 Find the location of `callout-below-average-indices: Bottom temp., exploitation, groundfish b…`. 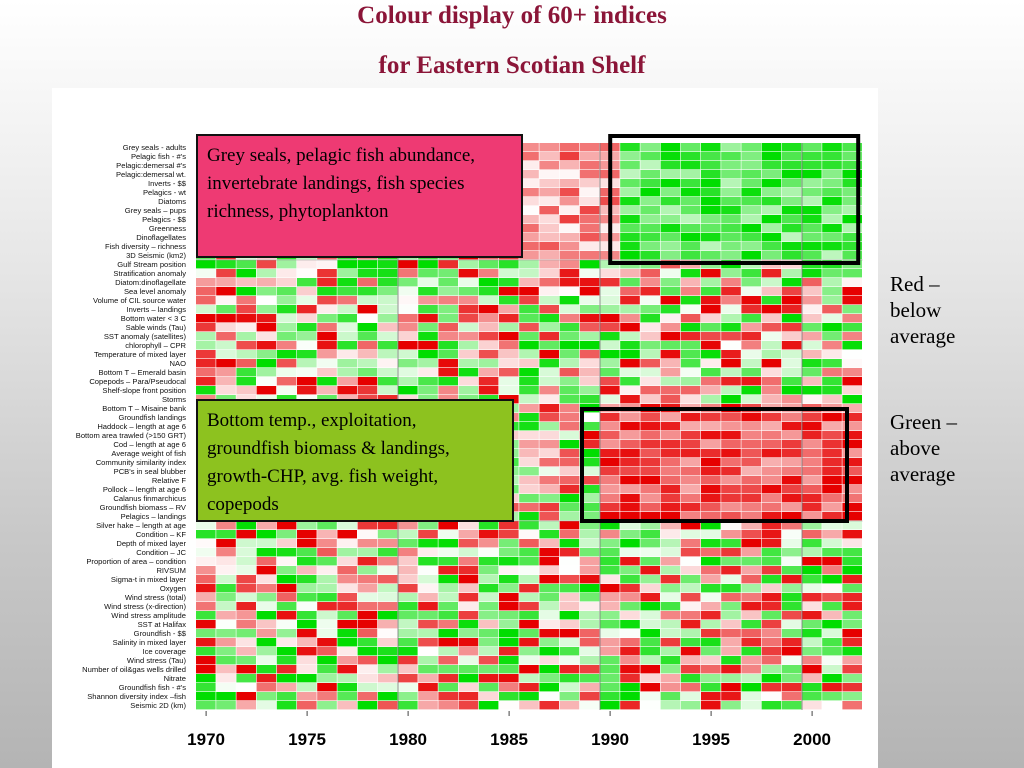

callout-below-average-indices: Bottom temp., exploitation, groundfish b… is located at coordinates (355, 460).